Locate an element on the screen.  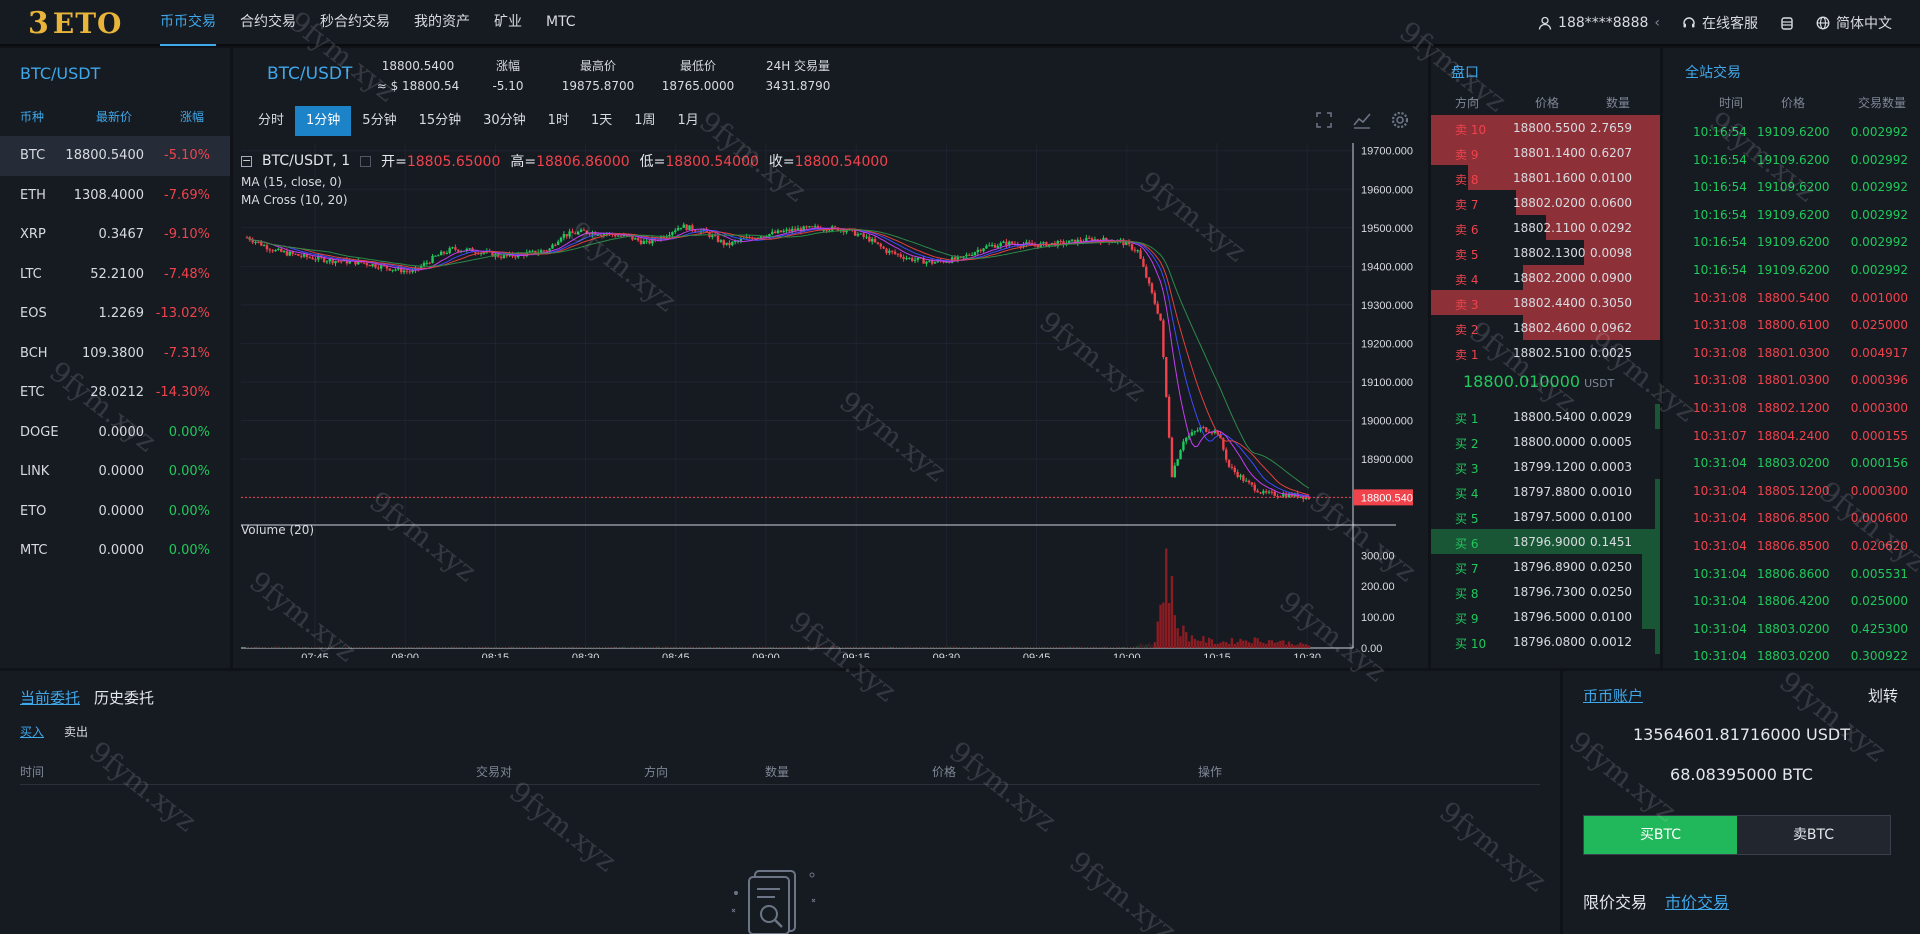
y-tick-label: 19000.000000 is located at coordinates (1387, 422).